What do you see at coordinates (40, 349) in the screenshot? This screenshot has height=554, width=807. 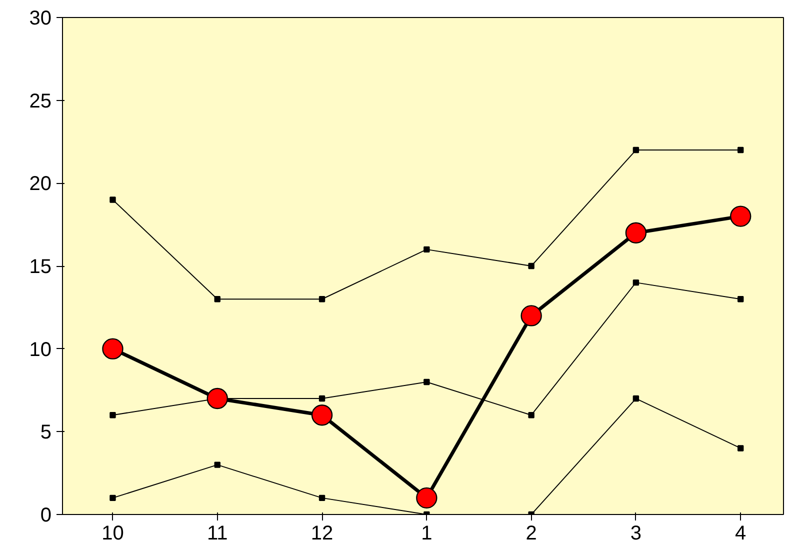 I see `y-tick-label: 10` at bounding box center [40, 349].